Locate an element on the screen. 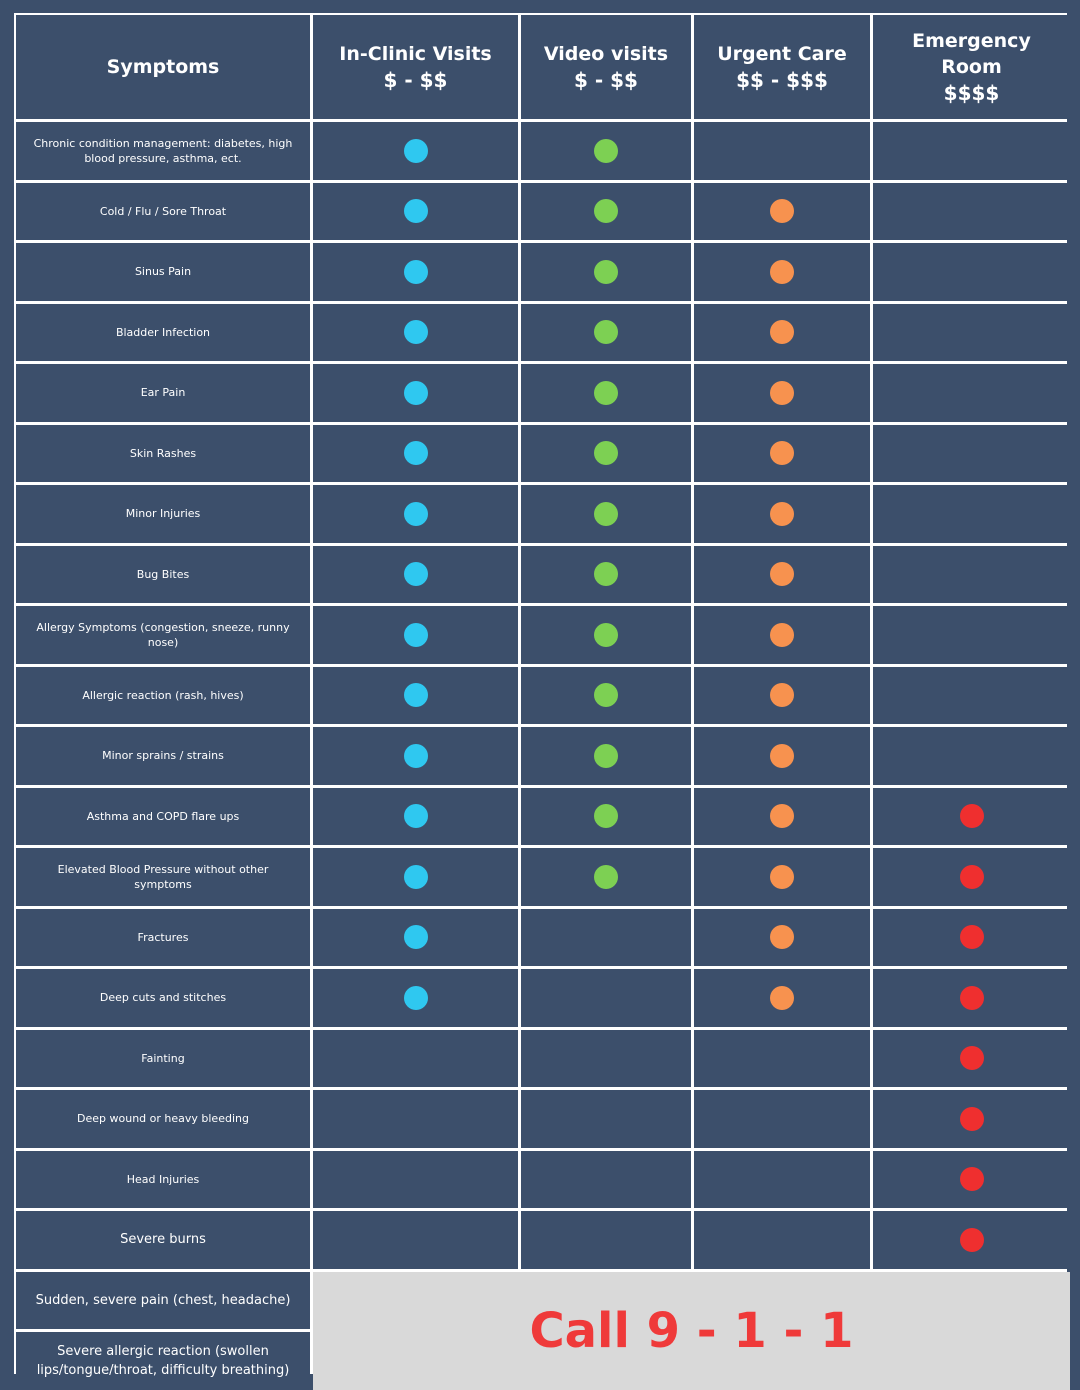 This screenshot has width=1080, height=1390. symptom-cell: Skin Rashes is located at coordinates (163, 453).